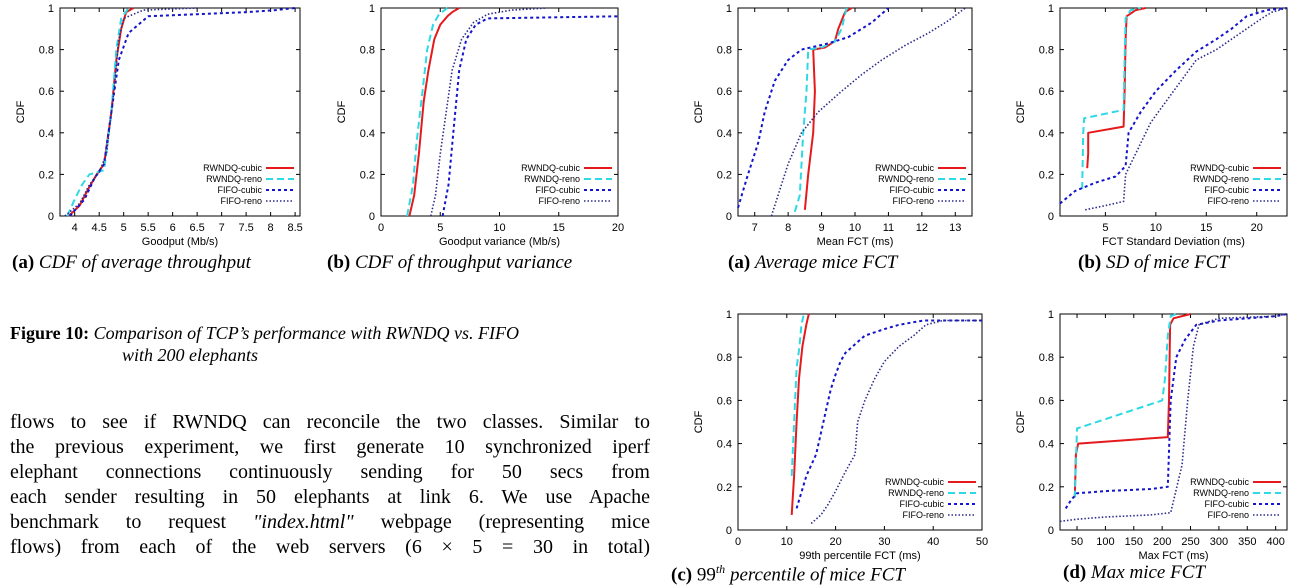 The image size is (1299, 587). What do you see at coordinates (822, 228) in the screenshot?
I see `x-tick-label: 9` at bounding box center [822, 228].